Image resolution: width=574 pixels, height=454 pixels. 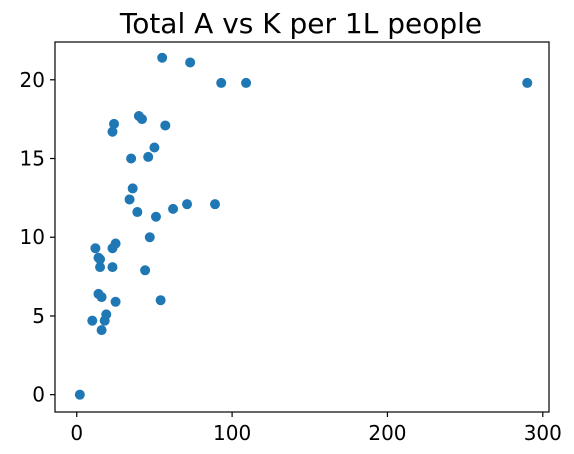 What do you see at coordinates (316, 428) in the screenshot?
I see `x-axis: 0 100 200 300` at bounding box center [316, 428].